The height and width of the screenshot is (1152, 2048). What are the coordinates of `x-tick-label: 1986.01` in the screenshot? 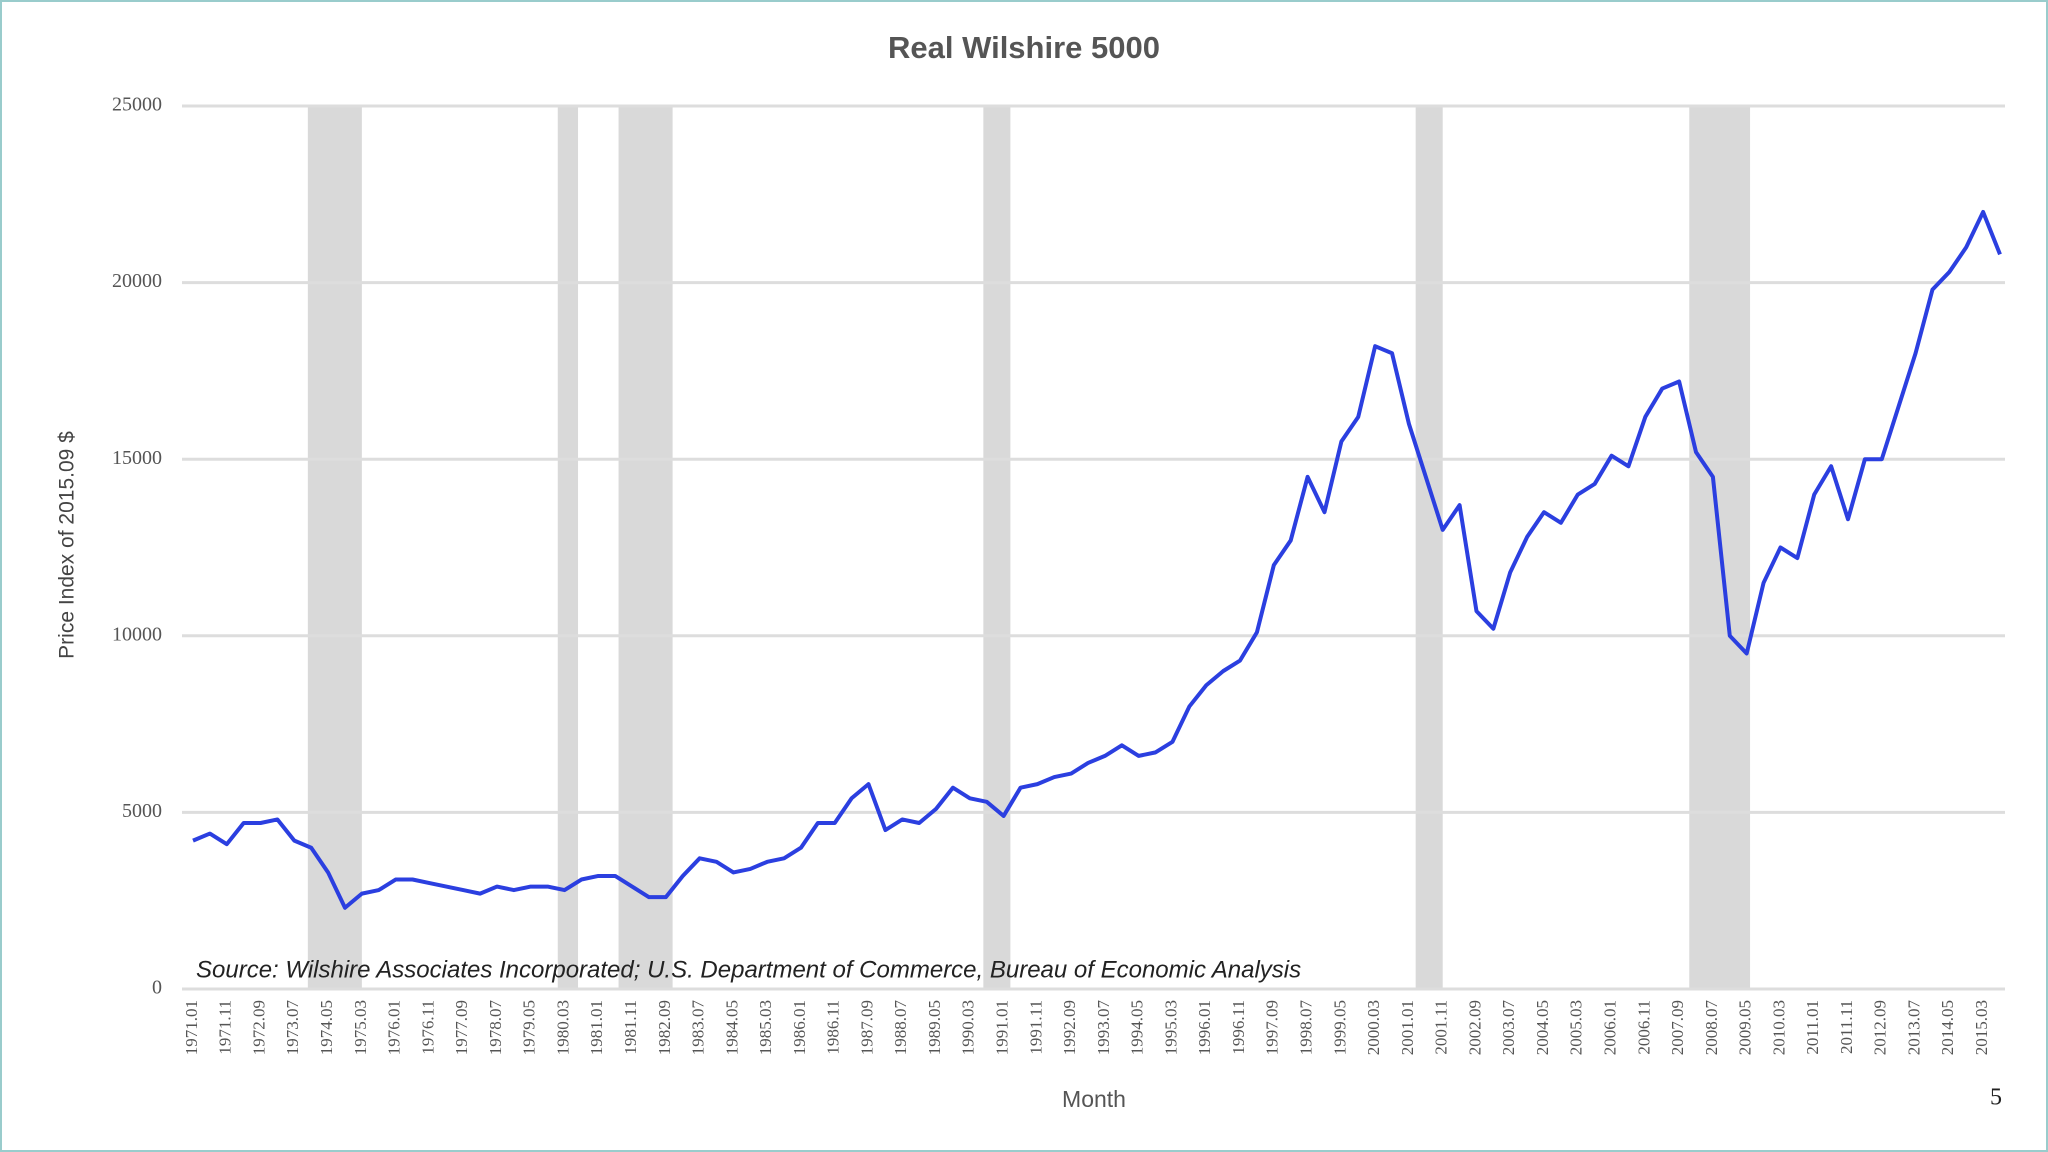 It's located at (799, 1027).